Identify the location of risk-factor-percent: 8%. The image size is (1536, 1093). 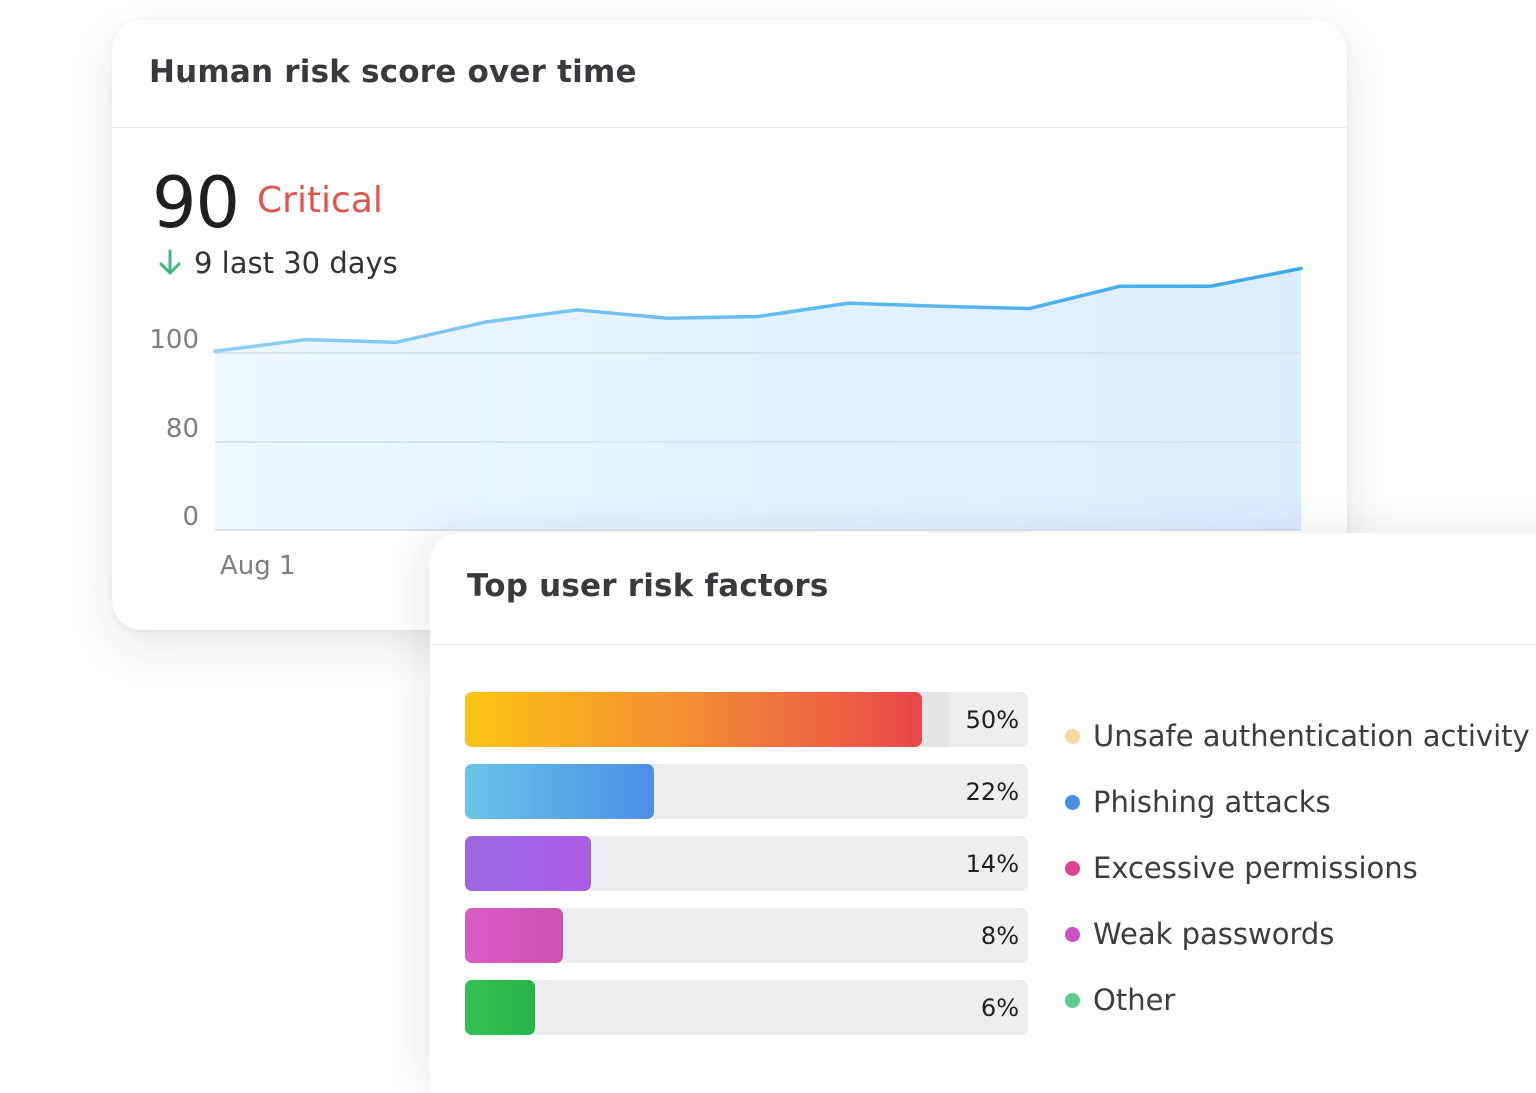
(999, 936).